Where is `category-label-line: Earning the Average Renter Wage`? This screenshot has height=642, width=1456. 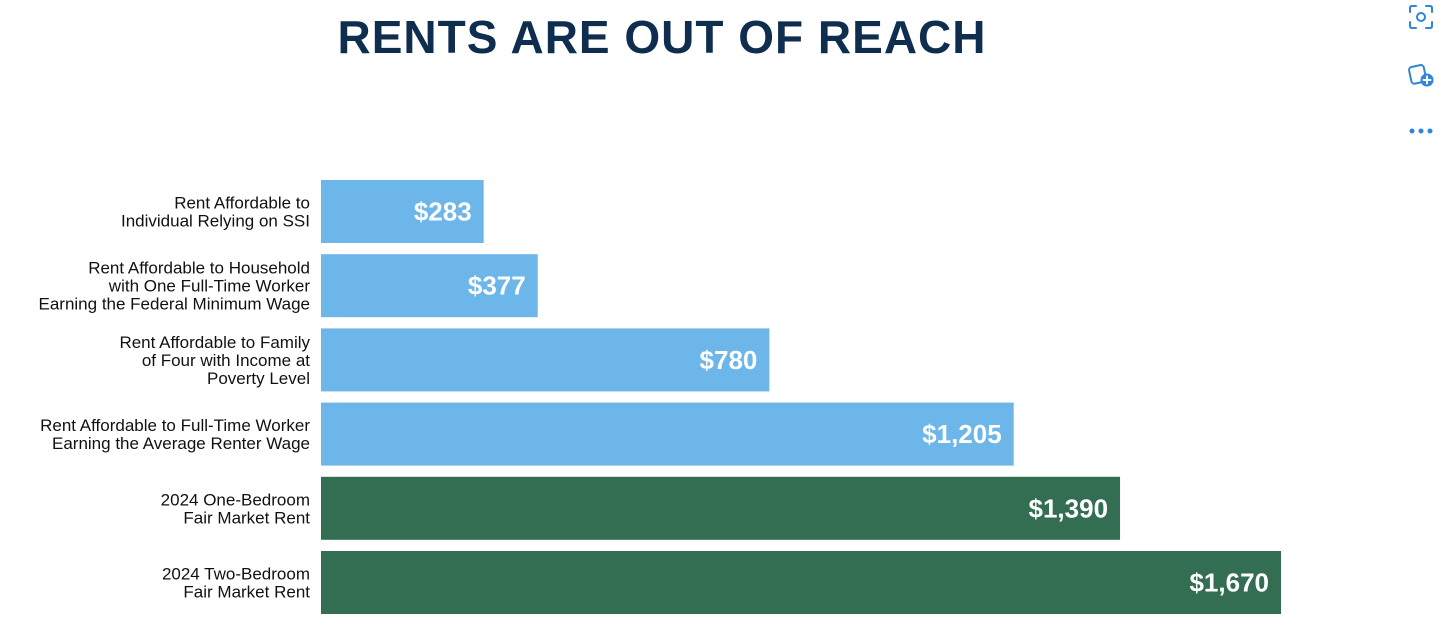 category-label-line: Earning the Average Renter Wage is located at coordinates (181, 443).